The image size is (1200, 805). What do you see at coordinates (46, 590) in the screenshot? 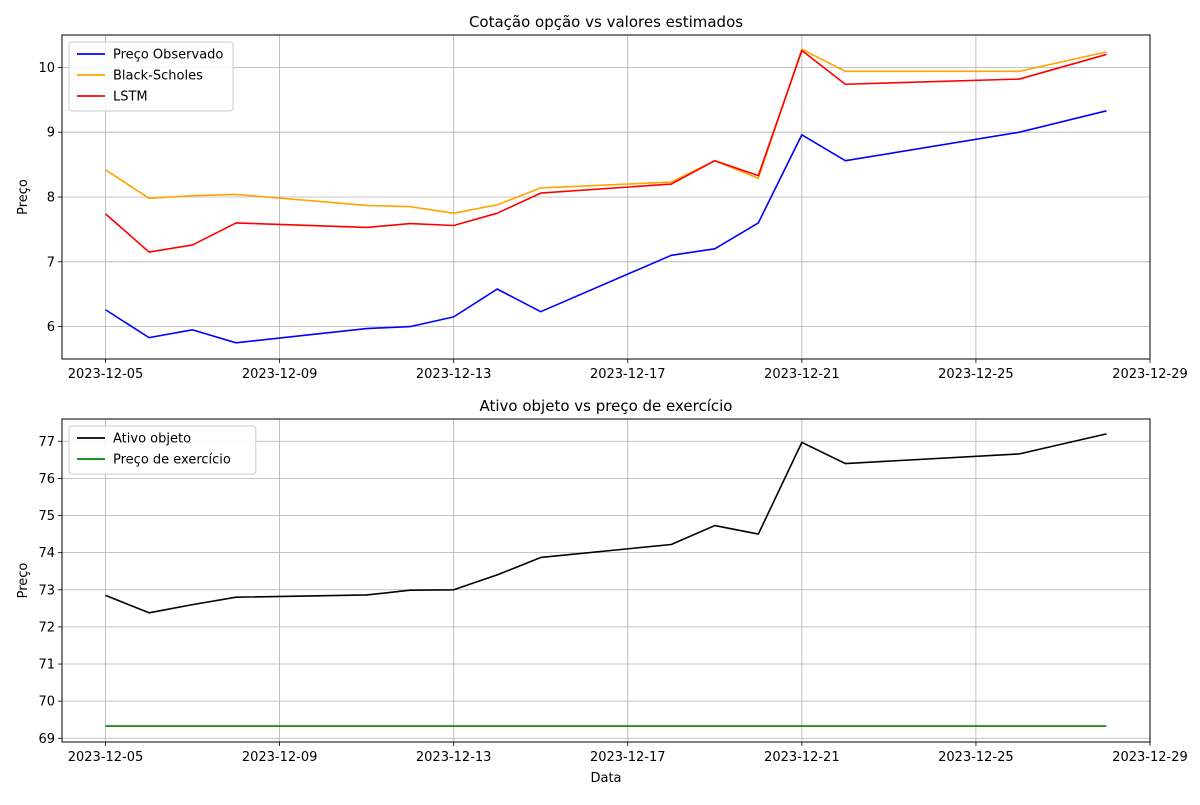
I see `y-tick-label: 73` at bounding box center [46, 590].